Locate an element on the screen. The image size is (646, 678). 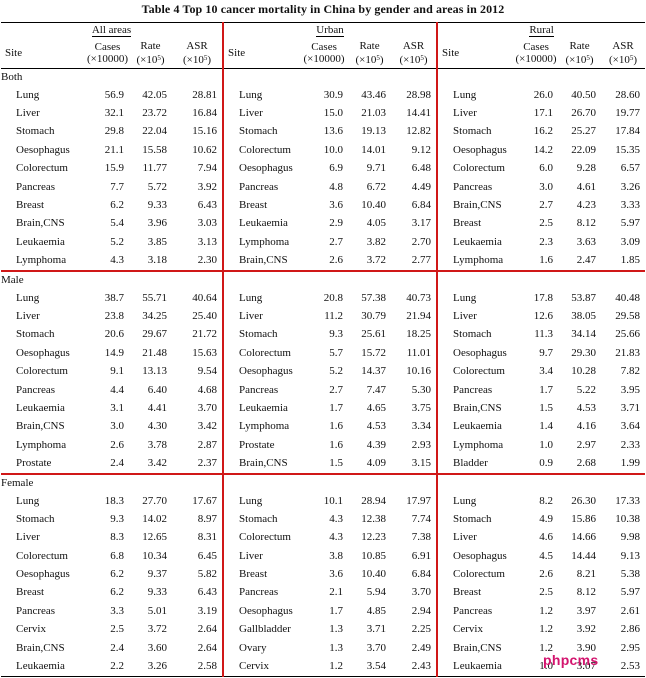
asr-cell: 4.68 is located at coordinates (207, 389).